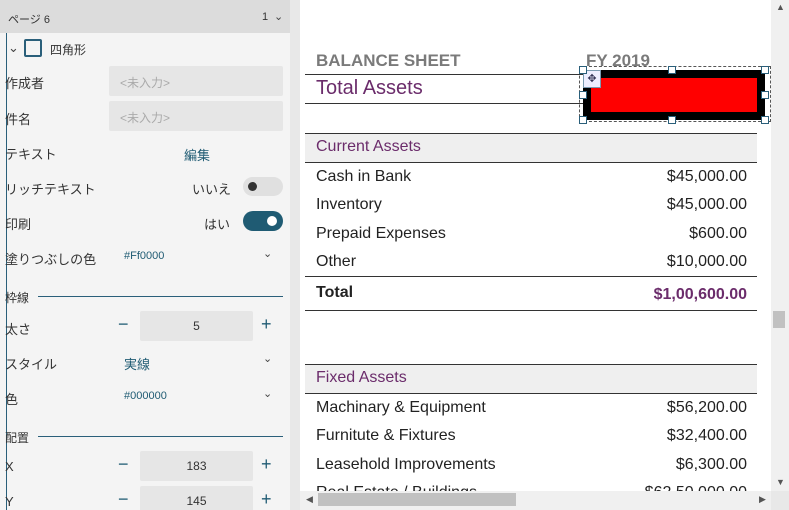  What do you see at coordinates (706, 407) in the screenshot?
I see `row-amount: $56,200.00` at bounding box center [706, 407].